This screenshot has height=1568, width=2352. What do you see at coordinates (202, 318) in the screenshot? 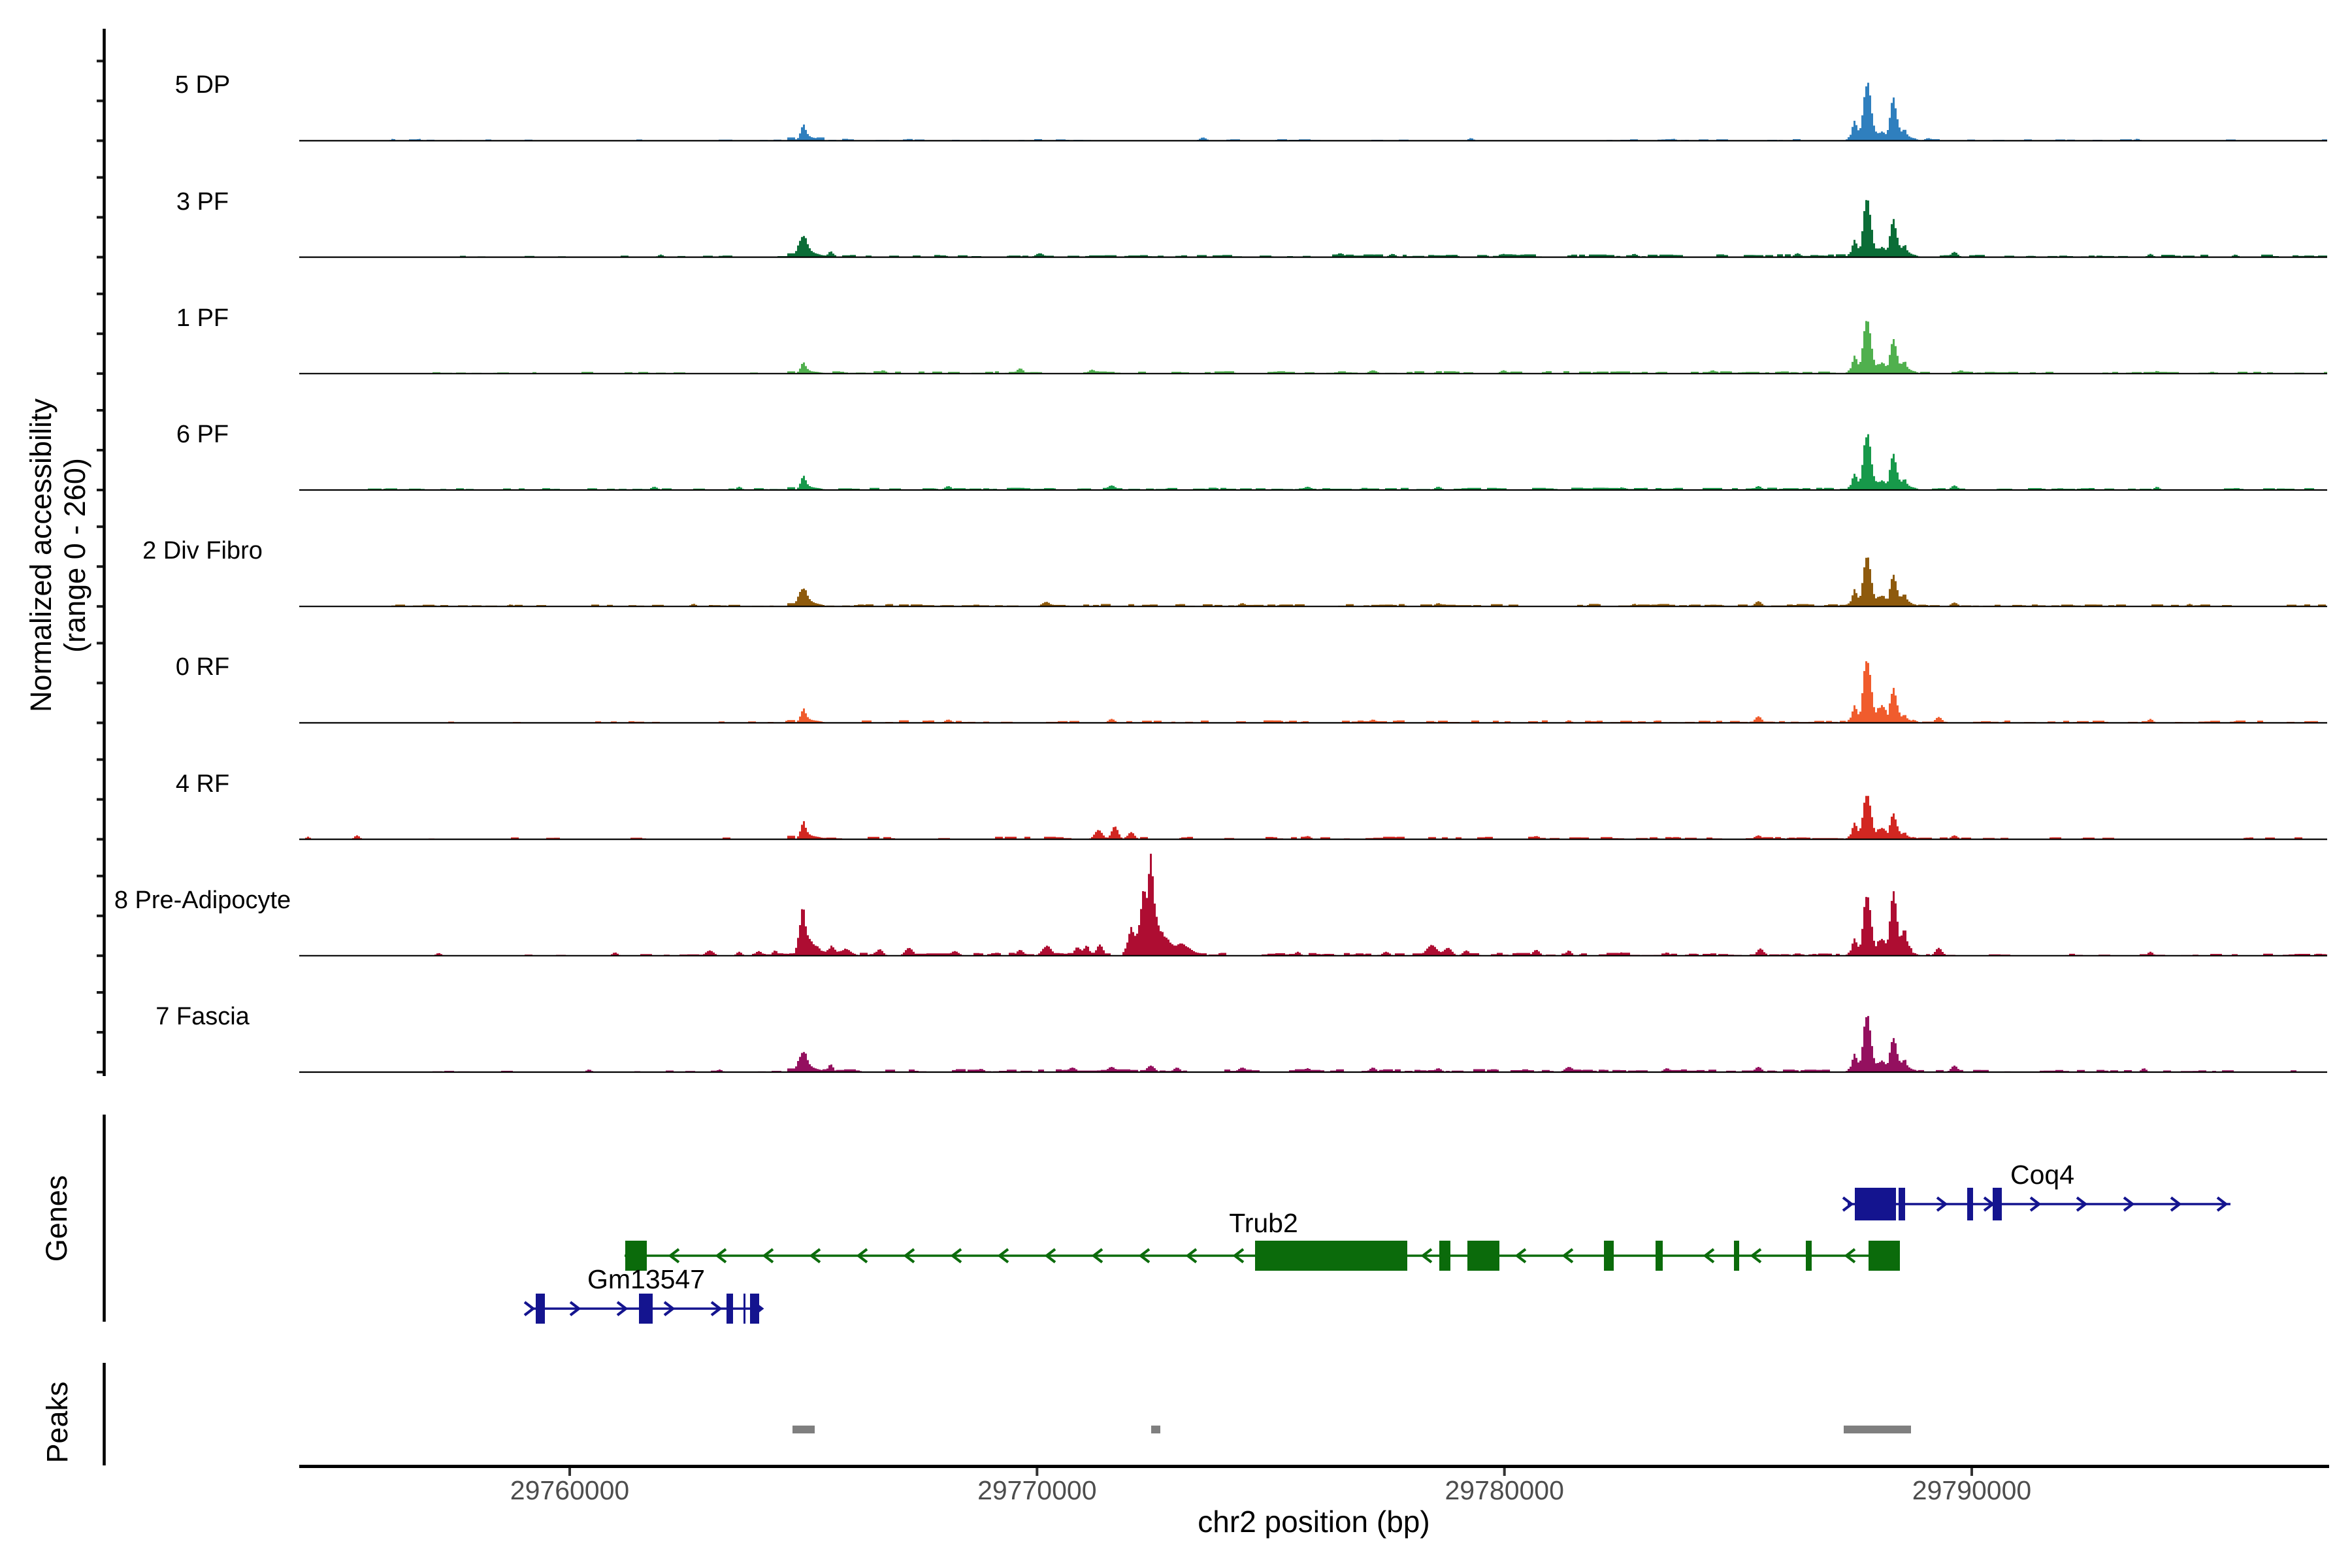
I see `svg-text: 1 PF` at bounding box center [202, 318].